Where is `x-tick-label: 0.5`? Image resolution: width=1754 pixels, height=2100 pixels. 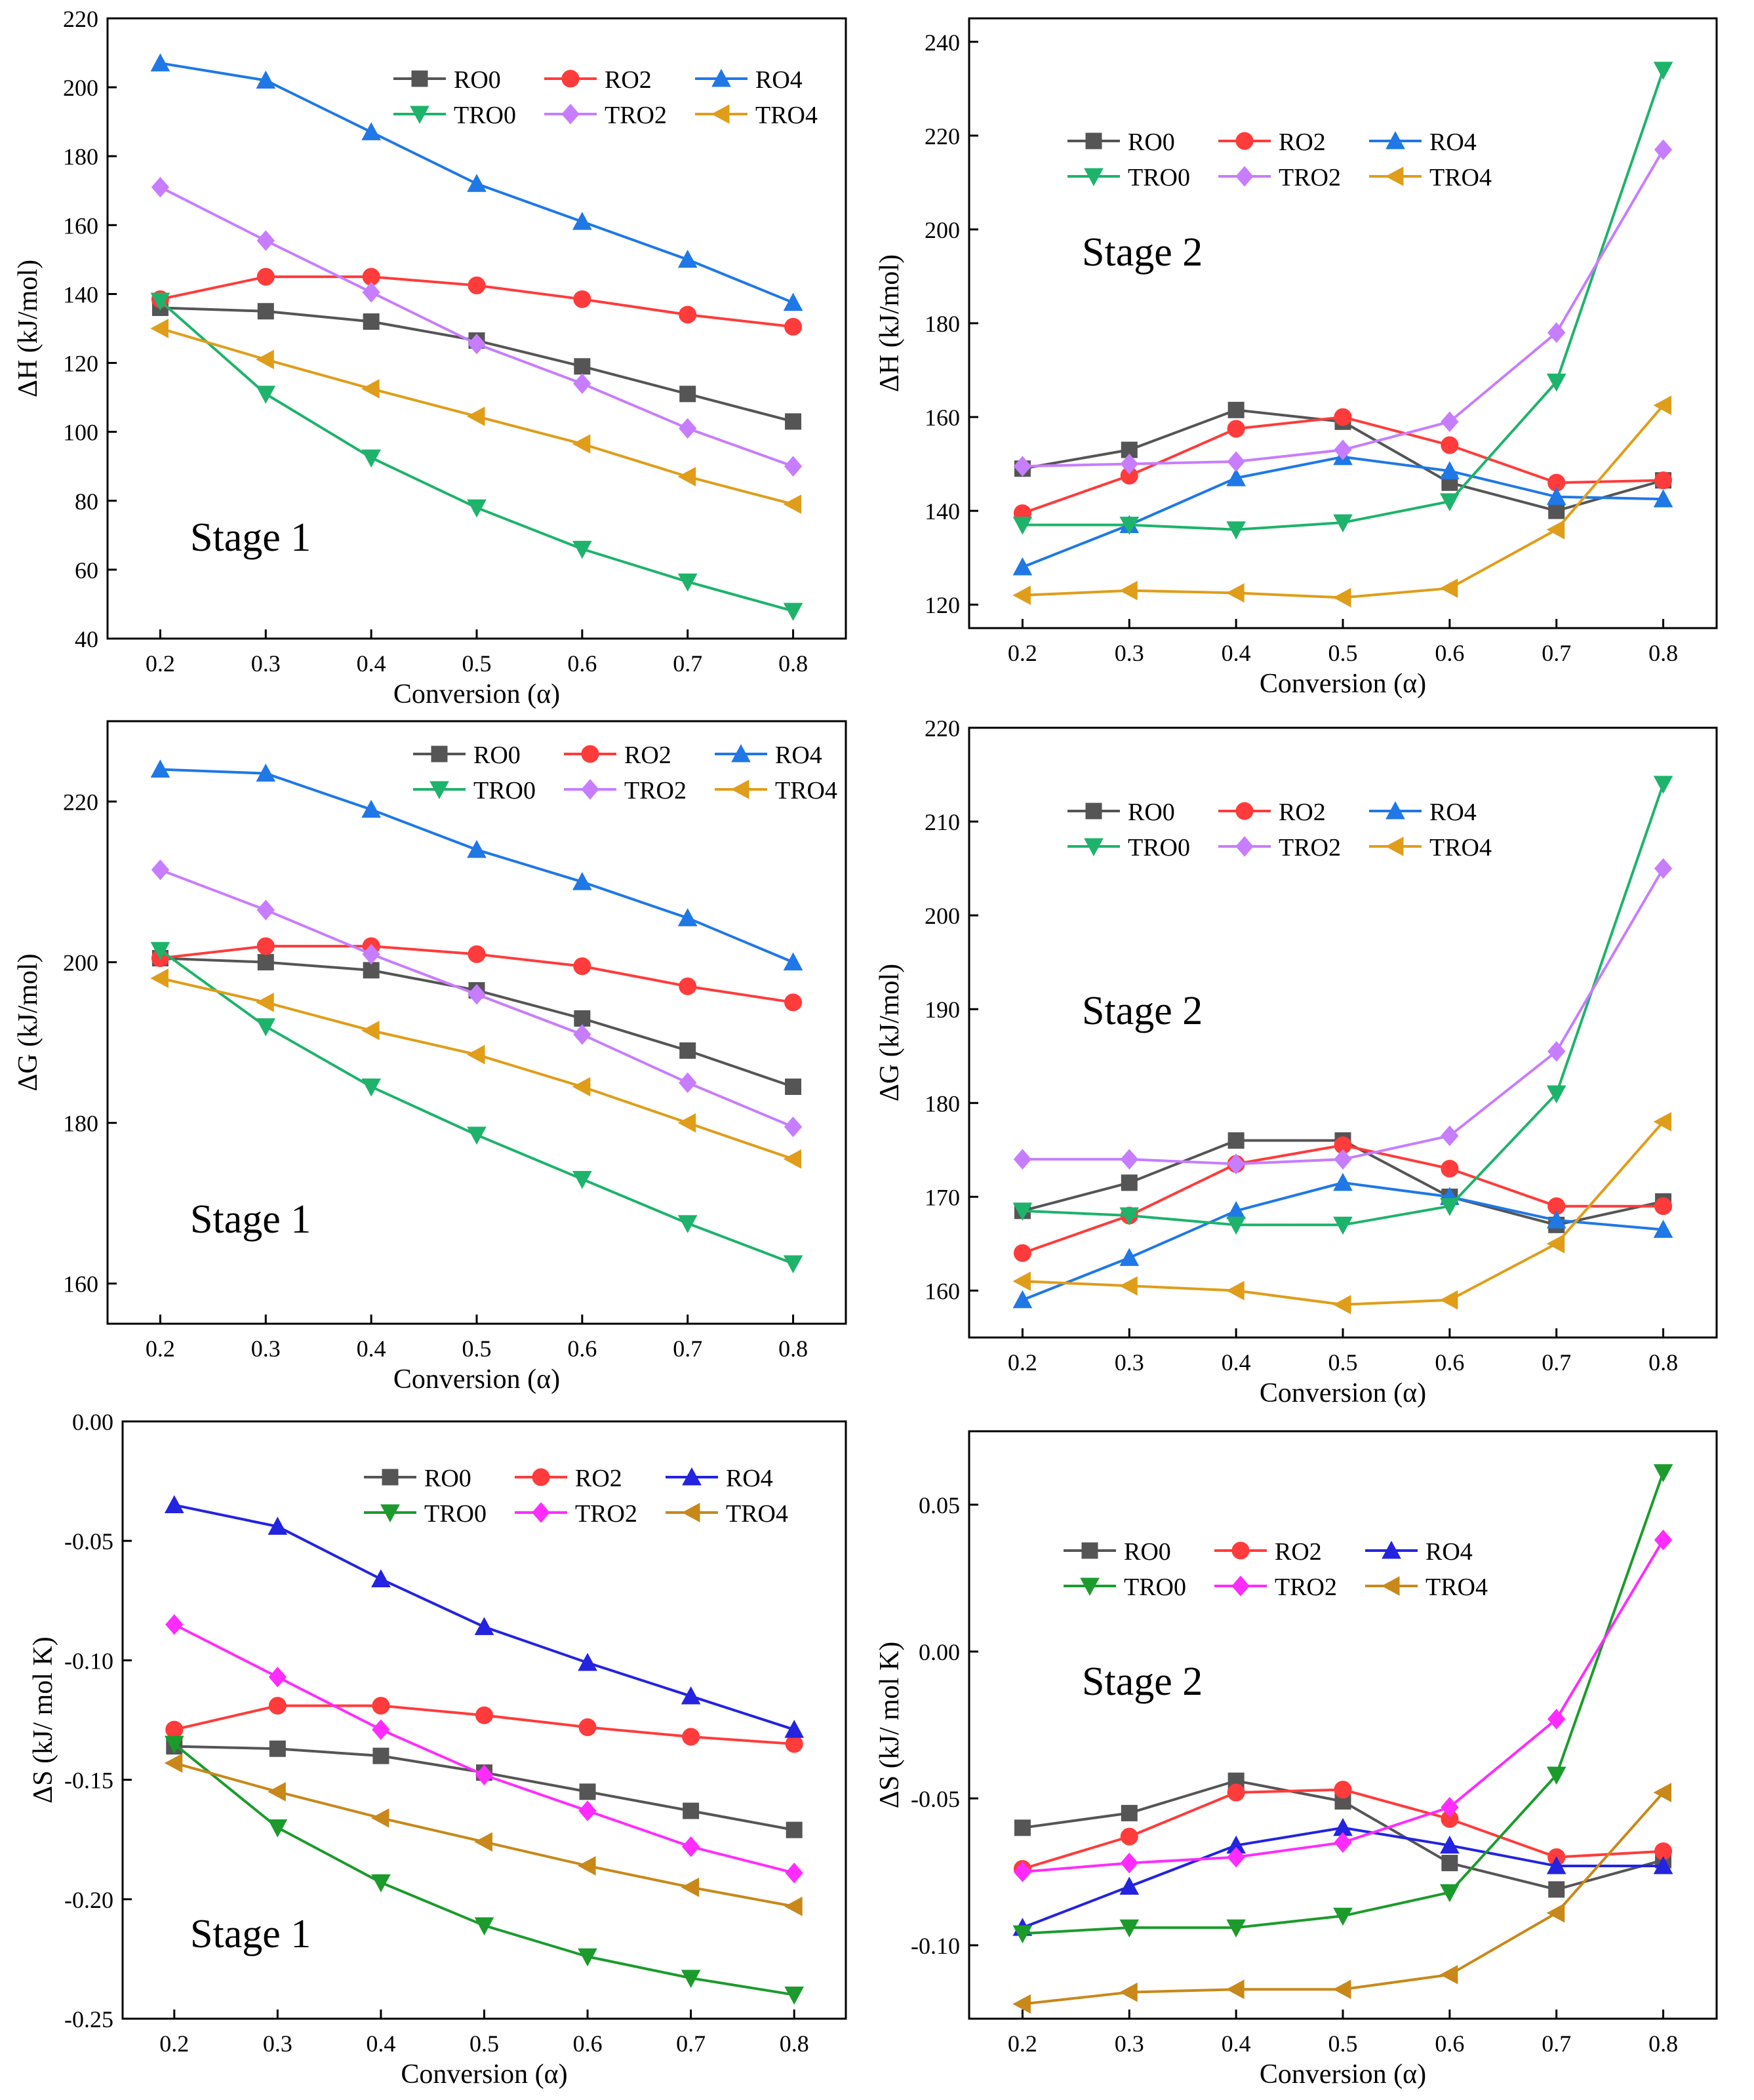
x-tick-label: 0.5 is located at coordinates (484, 2044).